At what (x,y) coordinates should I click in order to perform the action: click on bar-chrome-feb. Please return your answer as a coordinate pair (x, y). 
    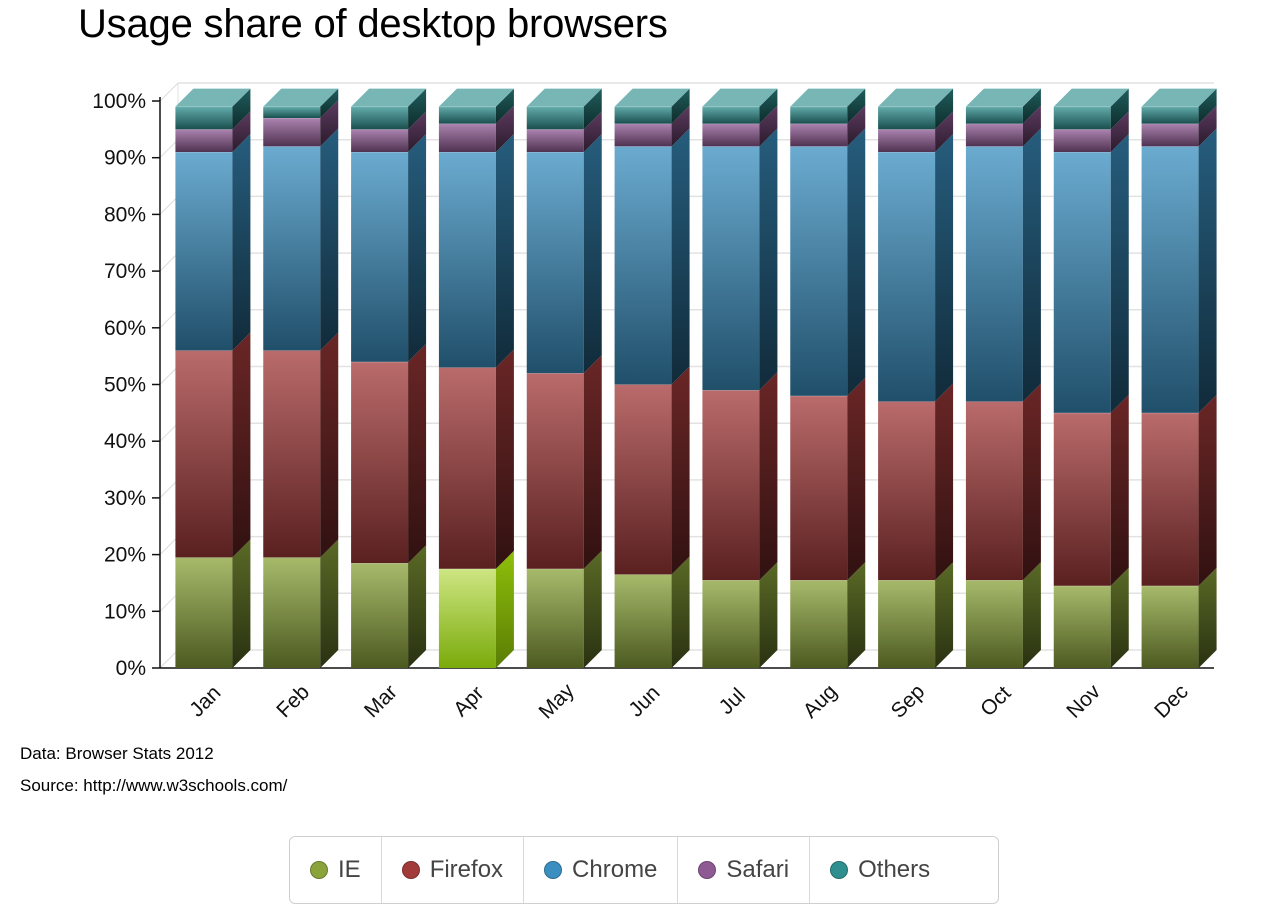
    Looking at the image, I should click on (292, 248).